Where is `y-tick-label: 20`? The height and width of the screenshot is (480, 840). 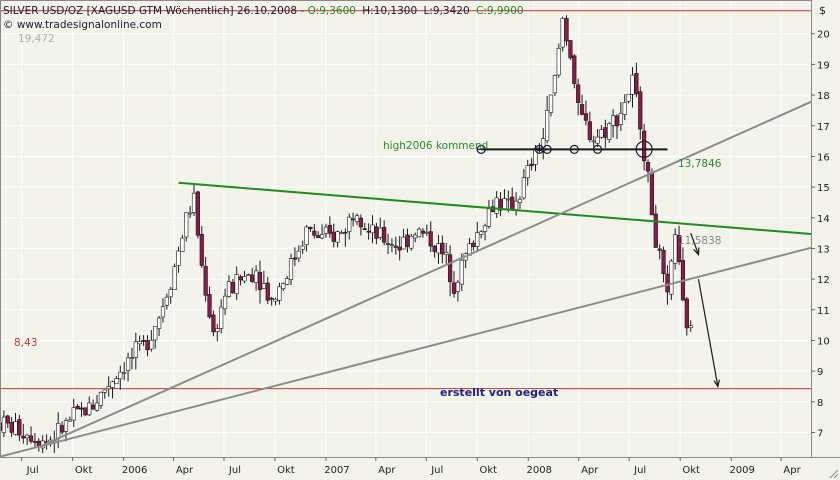 y-tick-label: 20 is located at coordinates (823, 35).